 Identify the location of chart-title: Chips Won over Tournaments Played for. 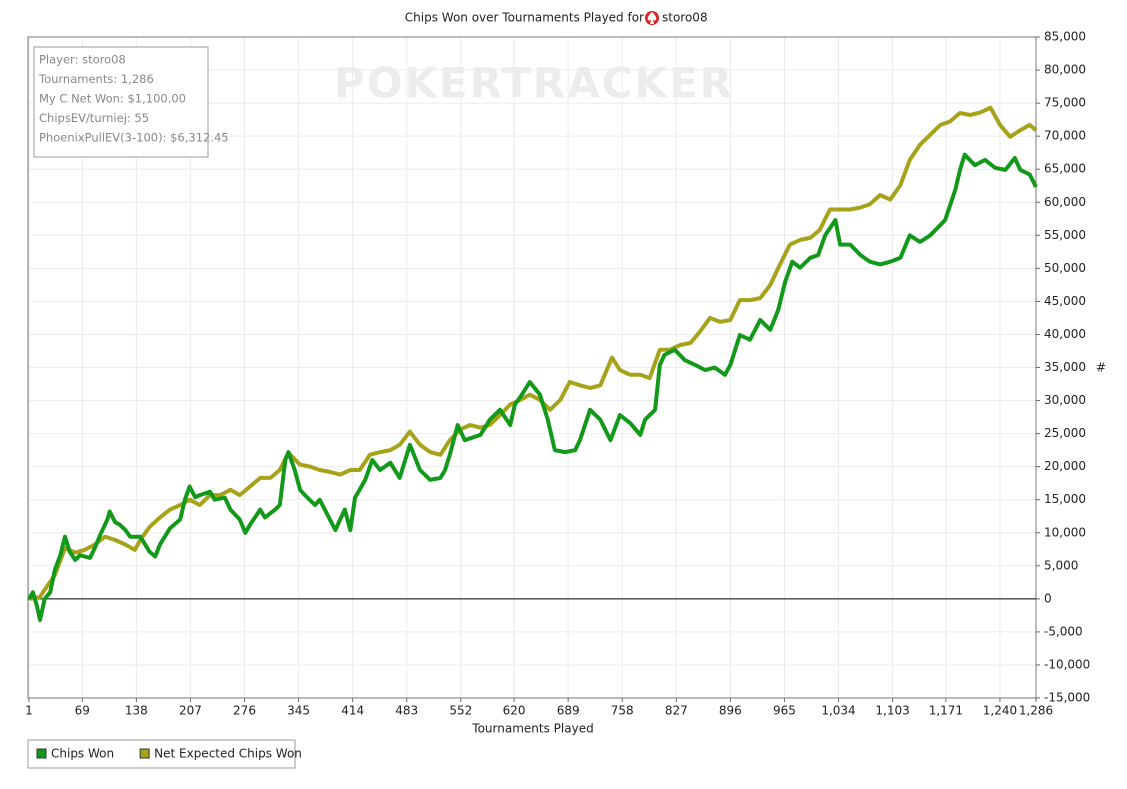
(524, 18).